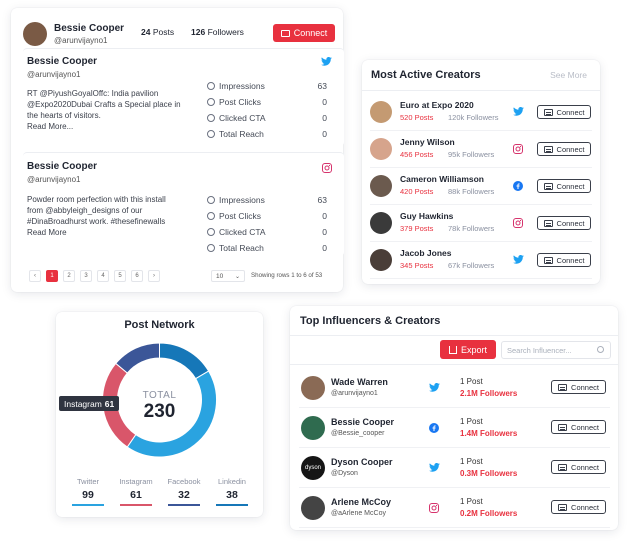 This screenshot has height=549, width=631. Describe the element at coordinates (267, 216) in the screenshot. I see `stat-post-clicks: Post Clicks 0` at that location.